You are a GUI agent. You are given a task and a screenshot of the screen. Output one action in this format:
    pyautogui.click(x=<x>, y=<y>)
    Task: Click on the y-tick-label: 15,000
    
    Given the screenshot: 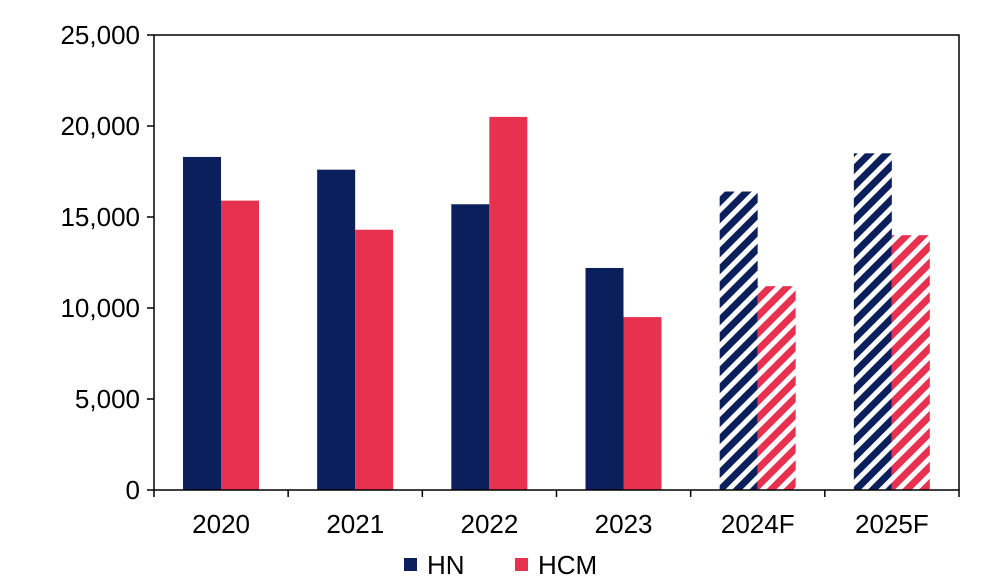 What is the action you would take?
    pyautogui.click(x=100, y=217)
    